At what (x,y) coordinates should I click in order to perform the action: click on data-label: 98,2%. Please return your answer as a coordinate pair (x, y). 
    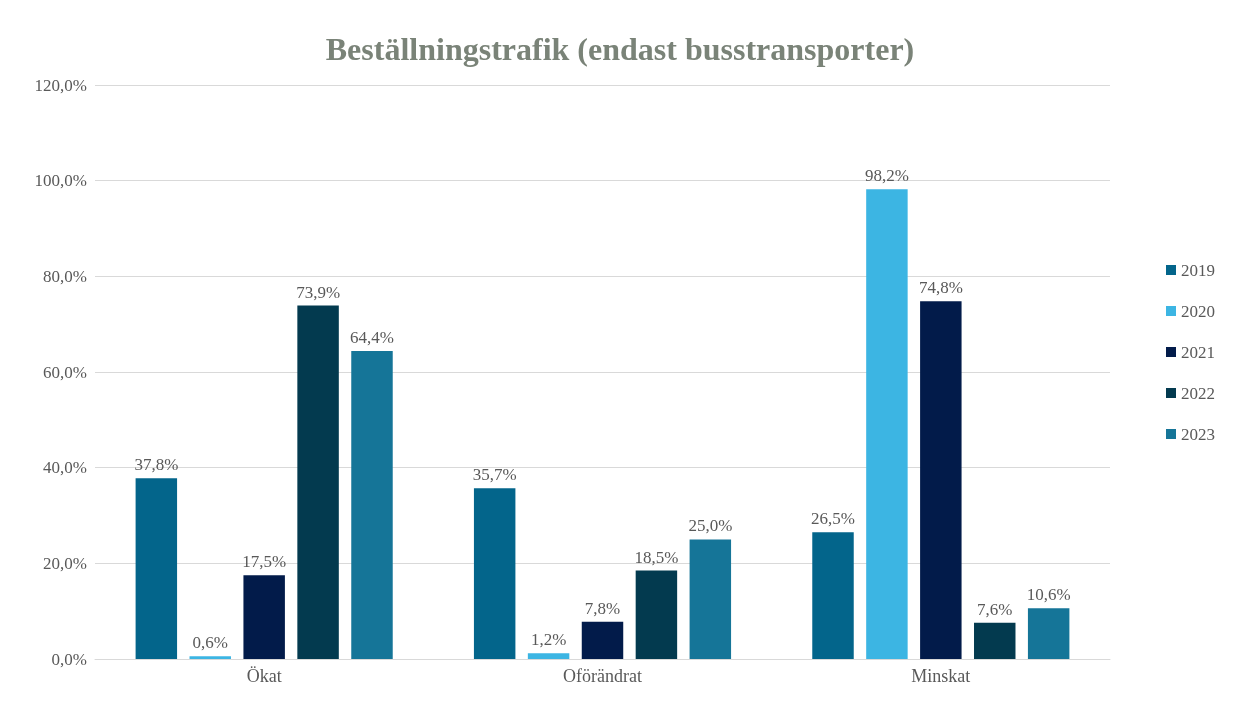
    Looking at the image, I should click on (886, 176).